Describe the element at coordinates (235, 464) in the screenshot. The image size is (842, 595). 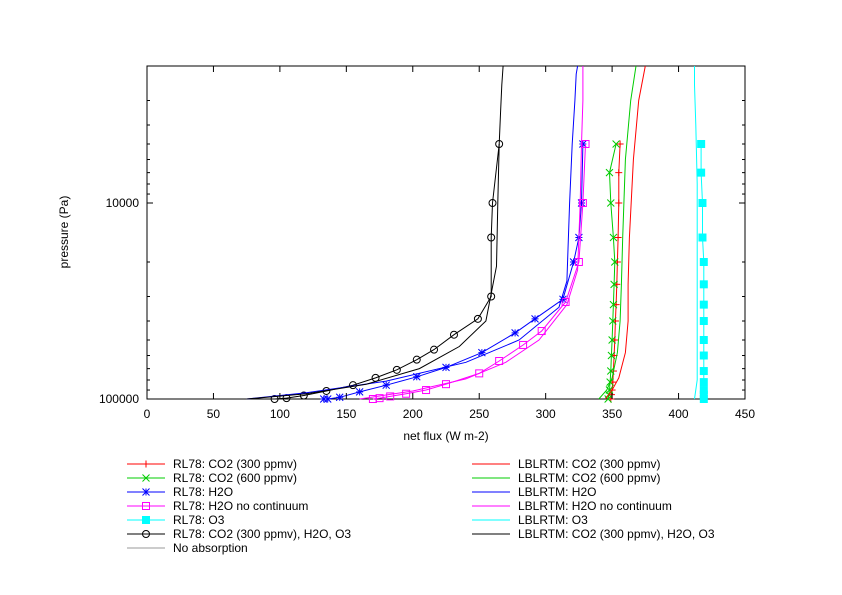
I see `legend-label: RL78: CO2 (300 ppmv)` at that location.